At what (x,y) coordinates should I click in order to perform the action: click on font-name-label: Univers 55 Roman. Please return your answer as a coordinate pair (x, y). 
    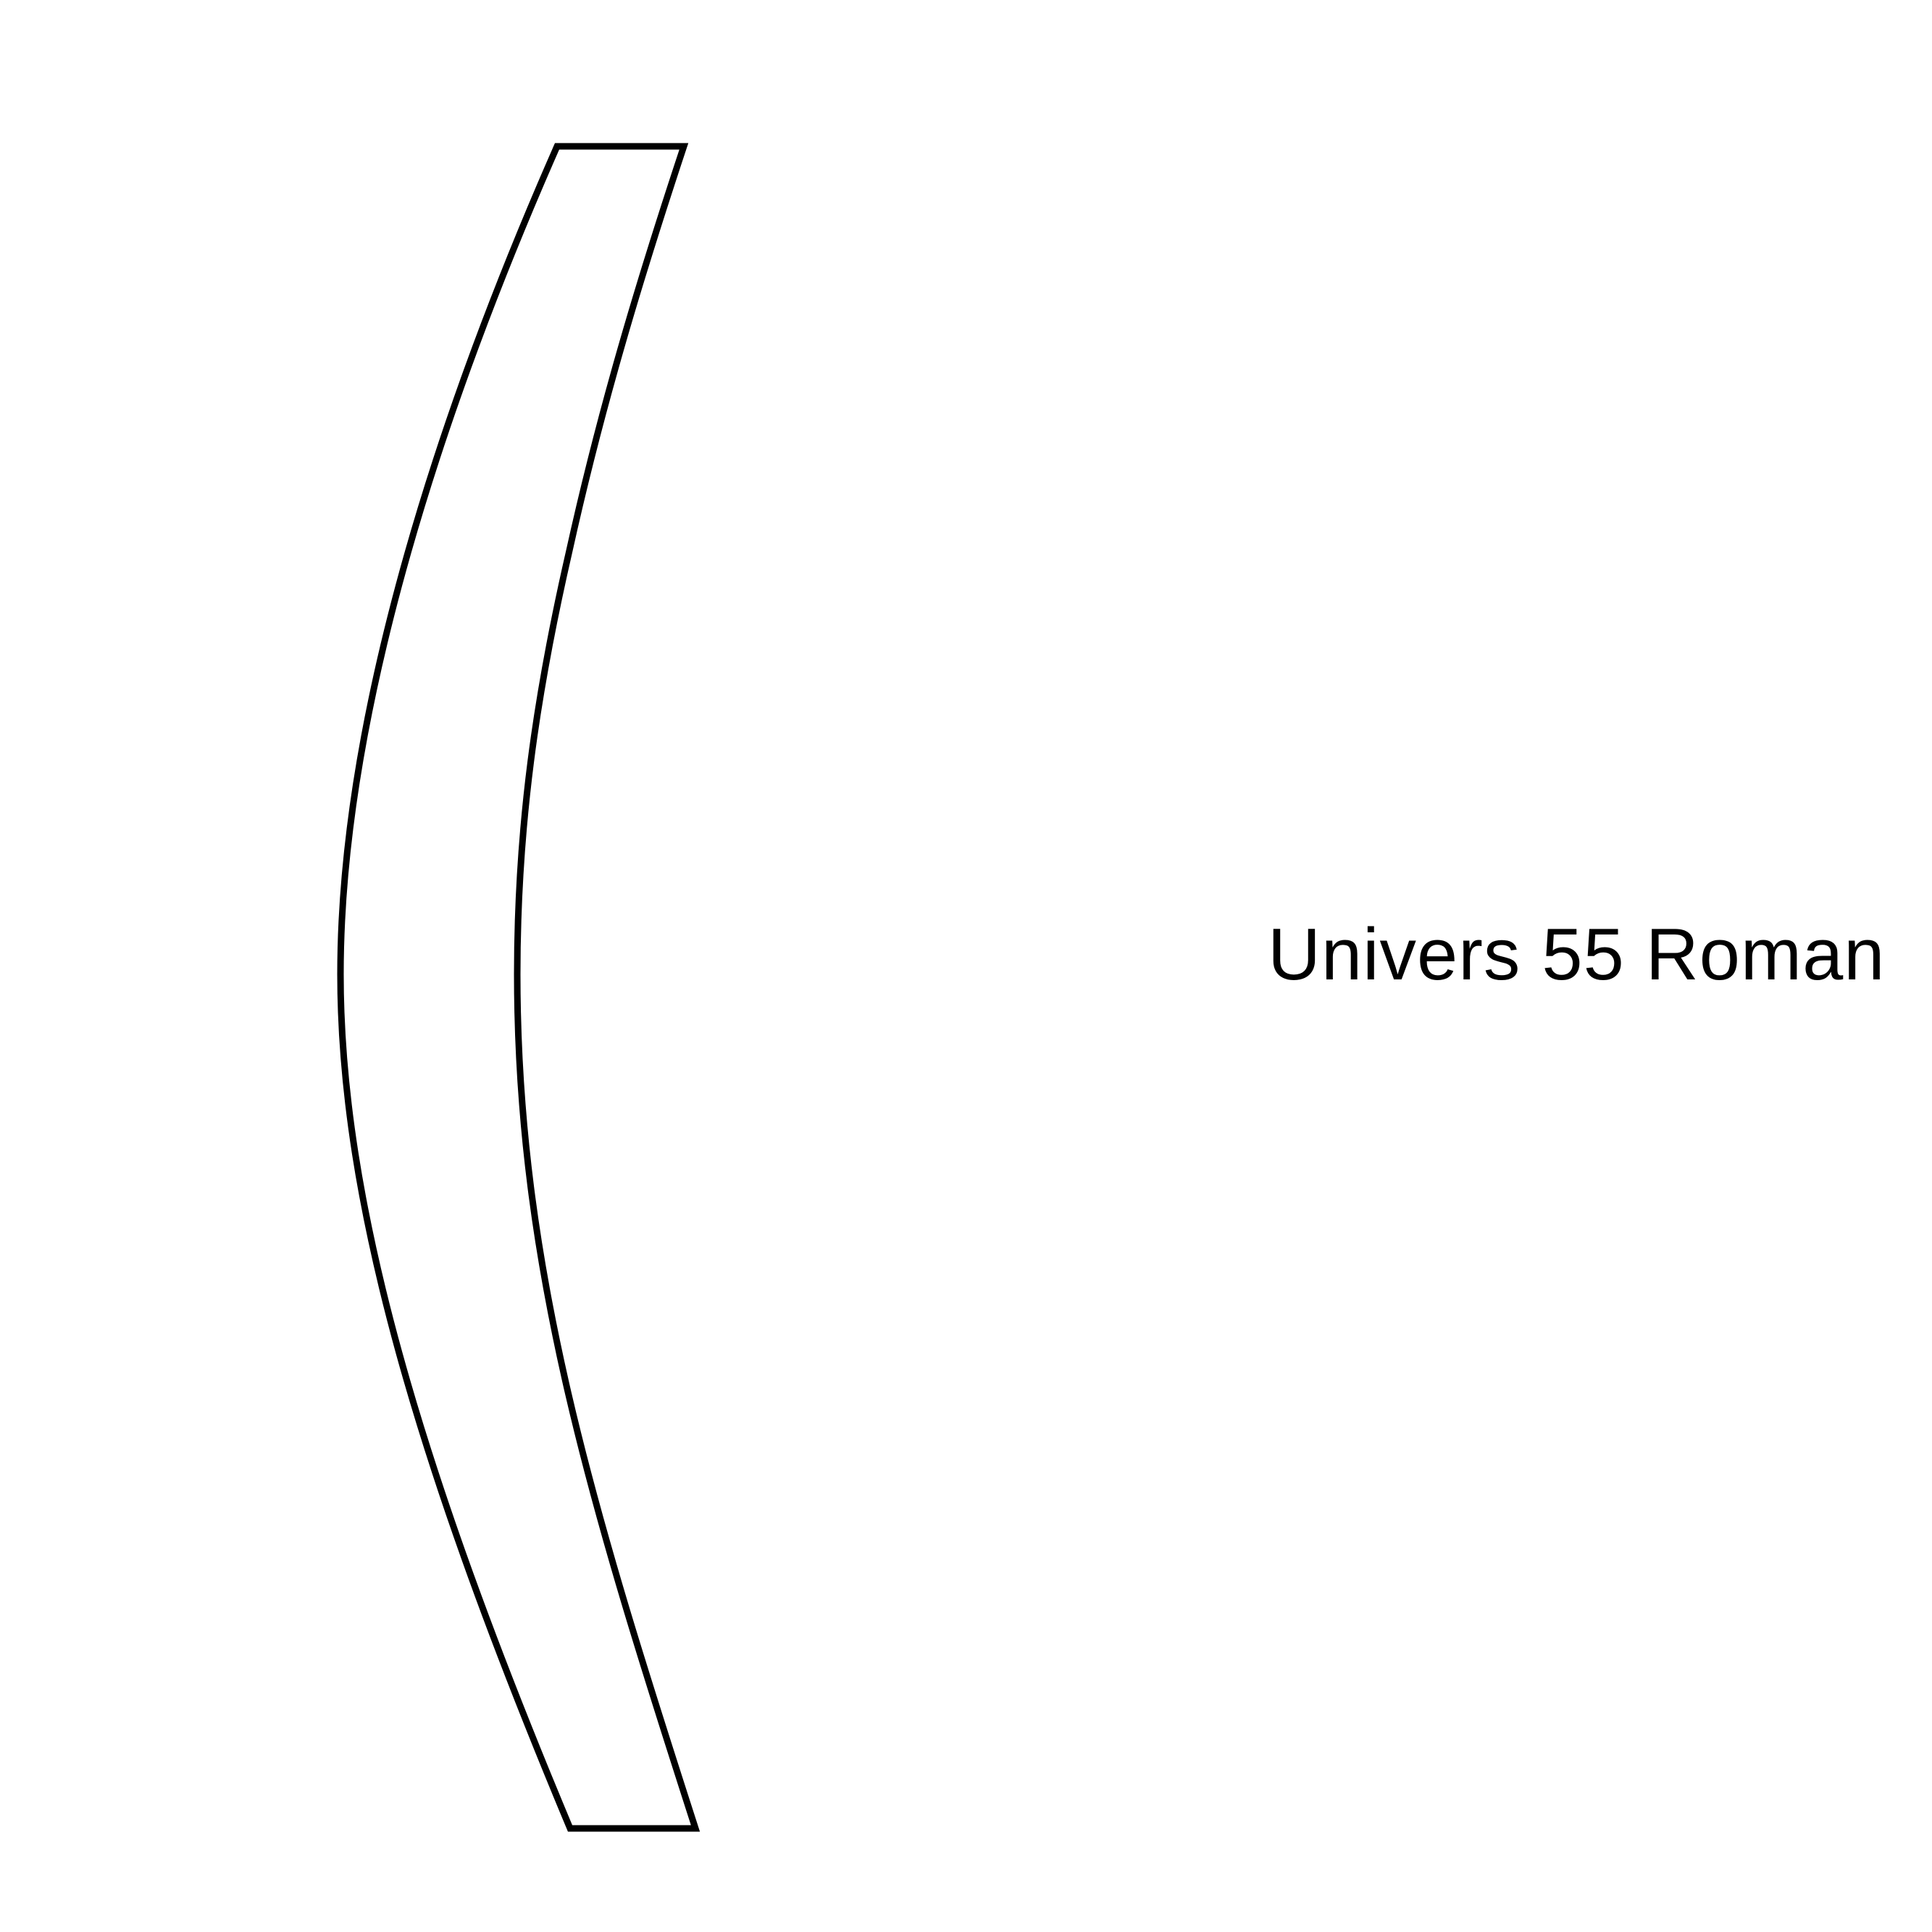
    Looking at the image, I should click on (1577, 955).